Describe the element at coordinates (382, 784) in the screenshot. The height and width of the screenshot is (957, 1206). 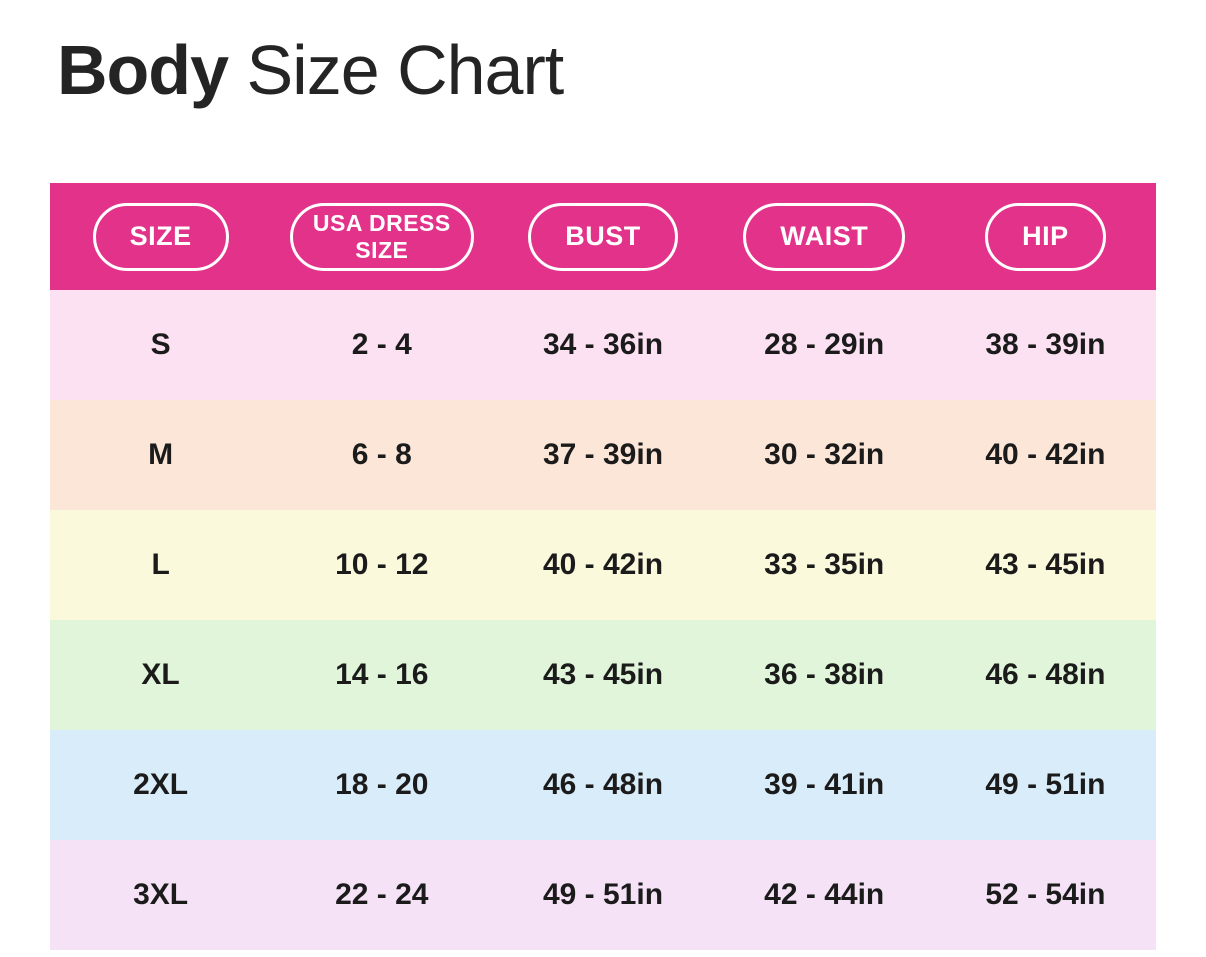
I see `cell-dress: 18 - 20` at that location.